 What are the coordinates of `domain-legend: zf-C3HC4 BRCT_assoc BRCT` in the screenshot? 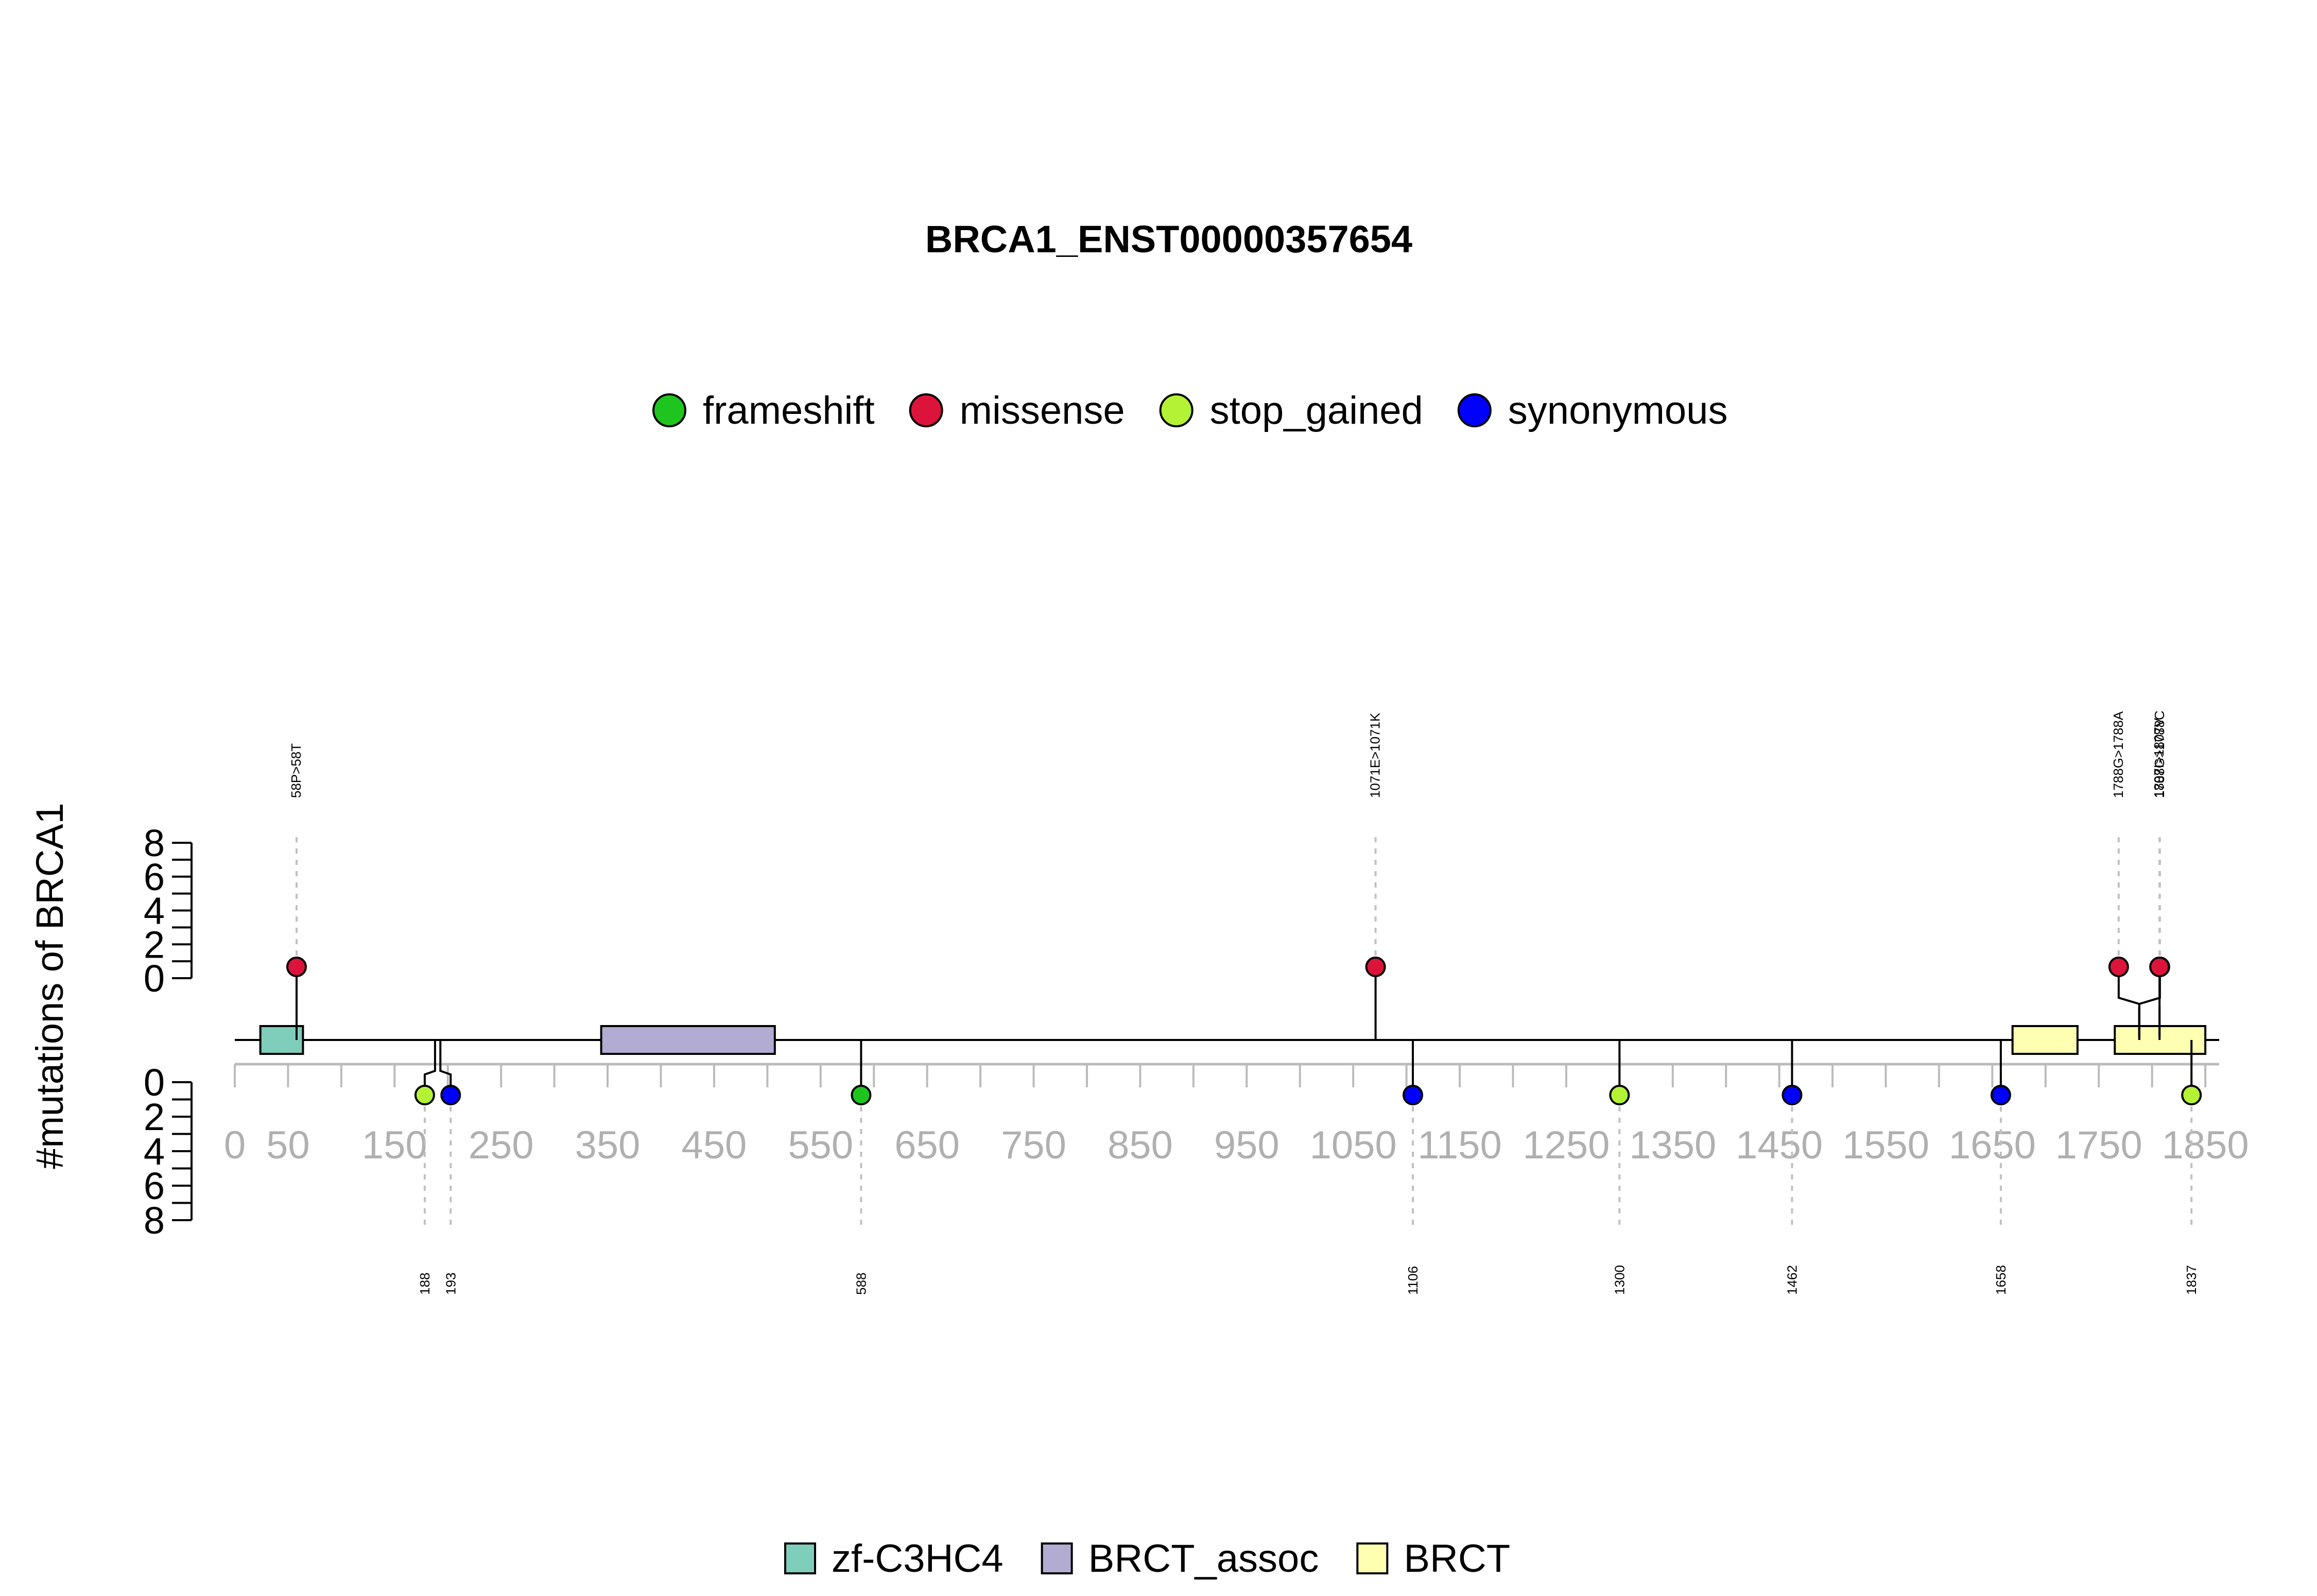 It's located at (1147, 1559).